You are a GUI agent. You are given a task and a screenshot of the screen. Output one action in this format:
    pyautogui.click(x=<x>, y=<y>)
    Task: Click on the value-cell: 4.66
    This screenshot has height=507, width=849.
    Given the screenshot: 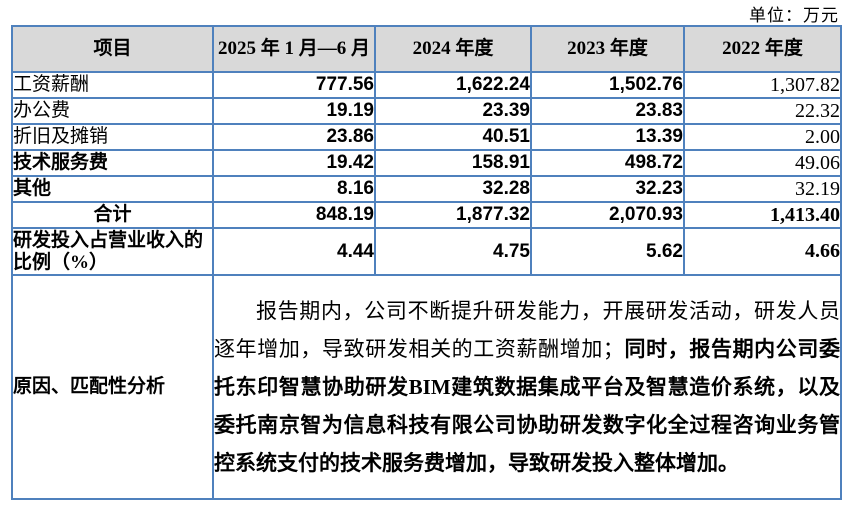 What is the action you would take?
    pyautogui.click(x=762, y=251)
    